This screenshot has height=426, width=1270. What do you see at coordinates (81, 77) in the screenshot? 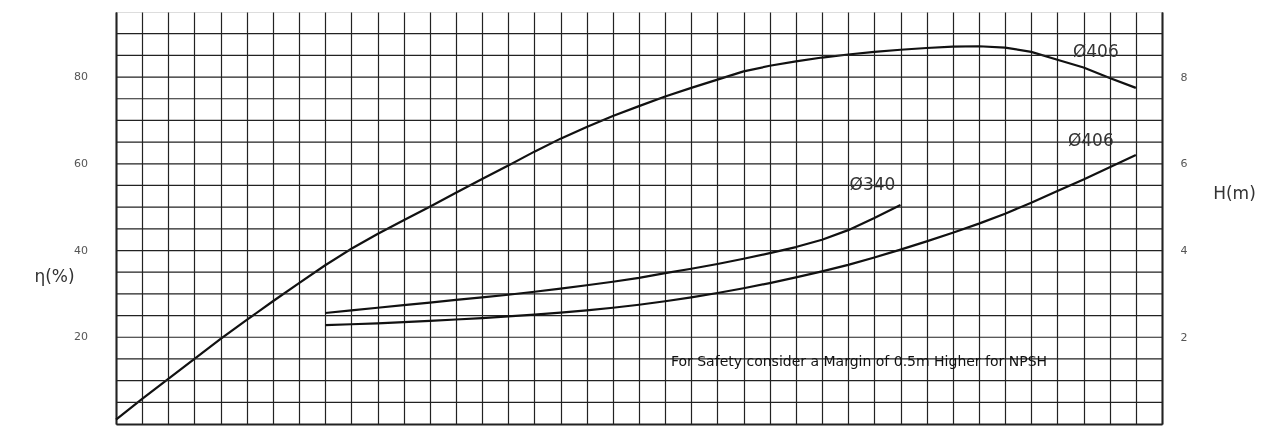
I see `y-tick-label: 80` at bounding box center [81, 77].